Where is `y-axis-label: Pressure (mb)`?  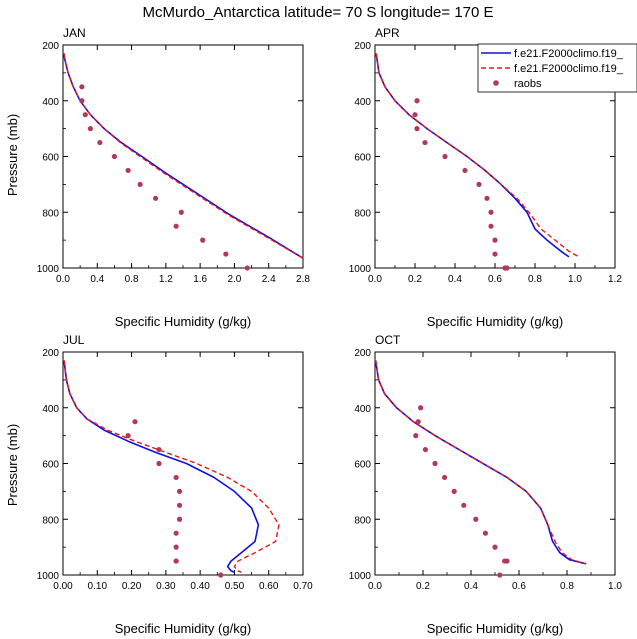 y-axis-label: Pressure (mb) is located at coordinates (12, 155).